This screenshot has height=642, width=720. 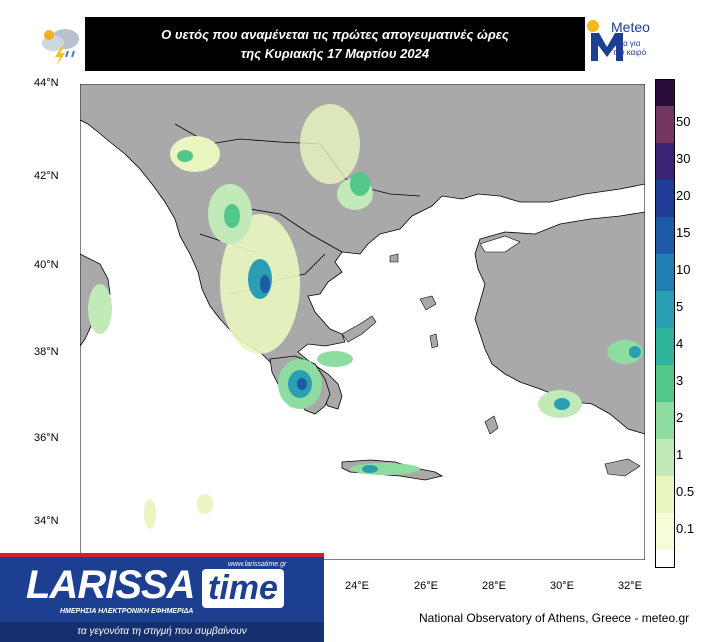 I want to click on logo-slogan: τα γεγονότα τη στιγμή που συμβαίνουν, so click(x=162, y=632).